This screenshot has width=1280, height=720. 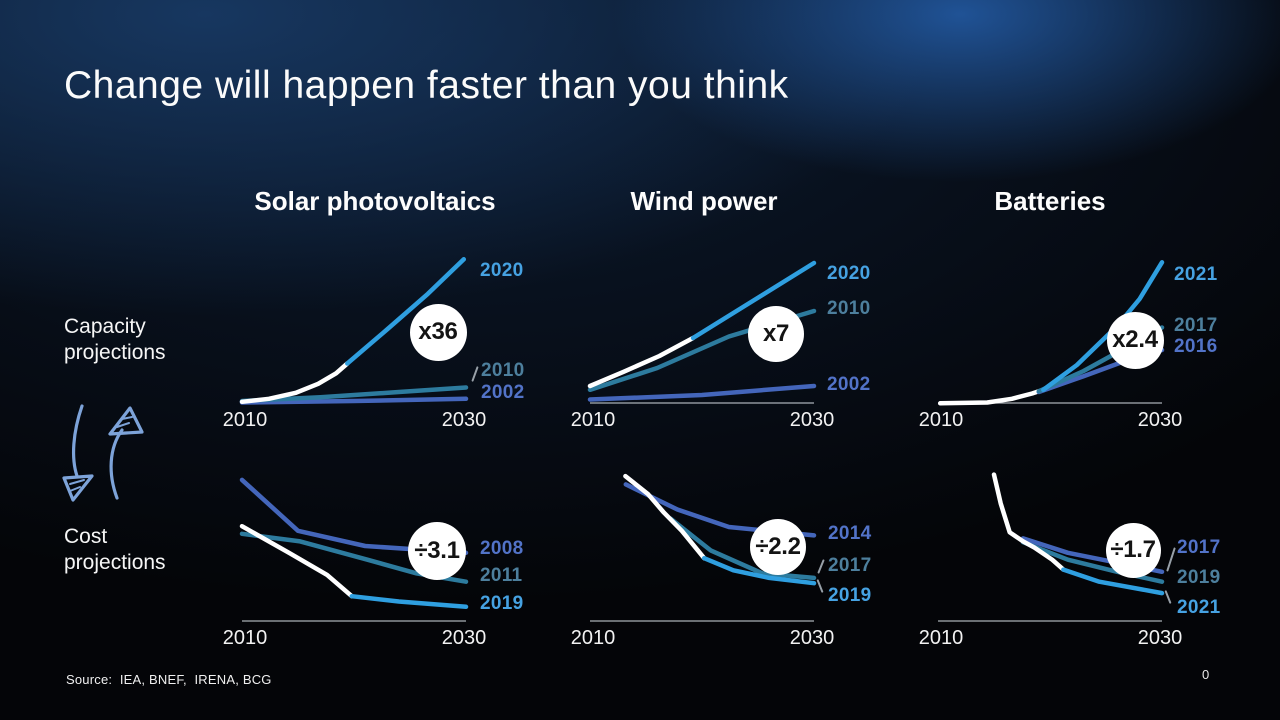 What do you see at coordinates (1135, 340) in the screenshot?
I see `multiplier-badge-x2.4: x2.4` at bounding box center [1135, 340].